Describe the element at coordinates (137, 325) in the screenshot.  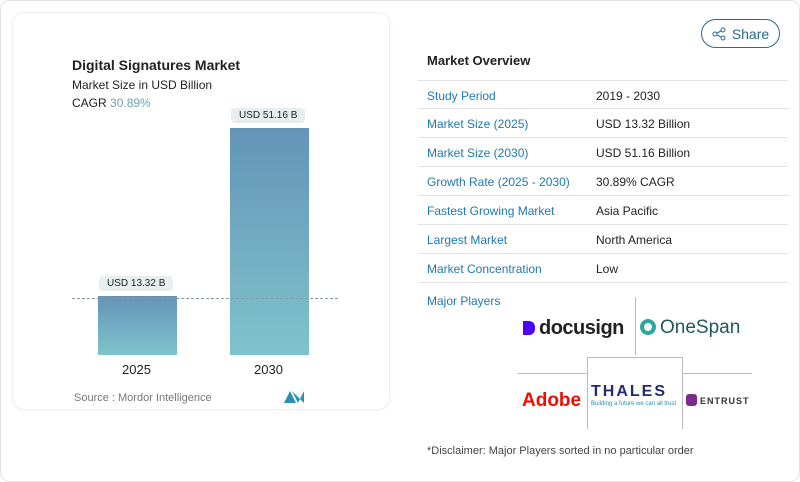
I see `bar-2025` at that location.